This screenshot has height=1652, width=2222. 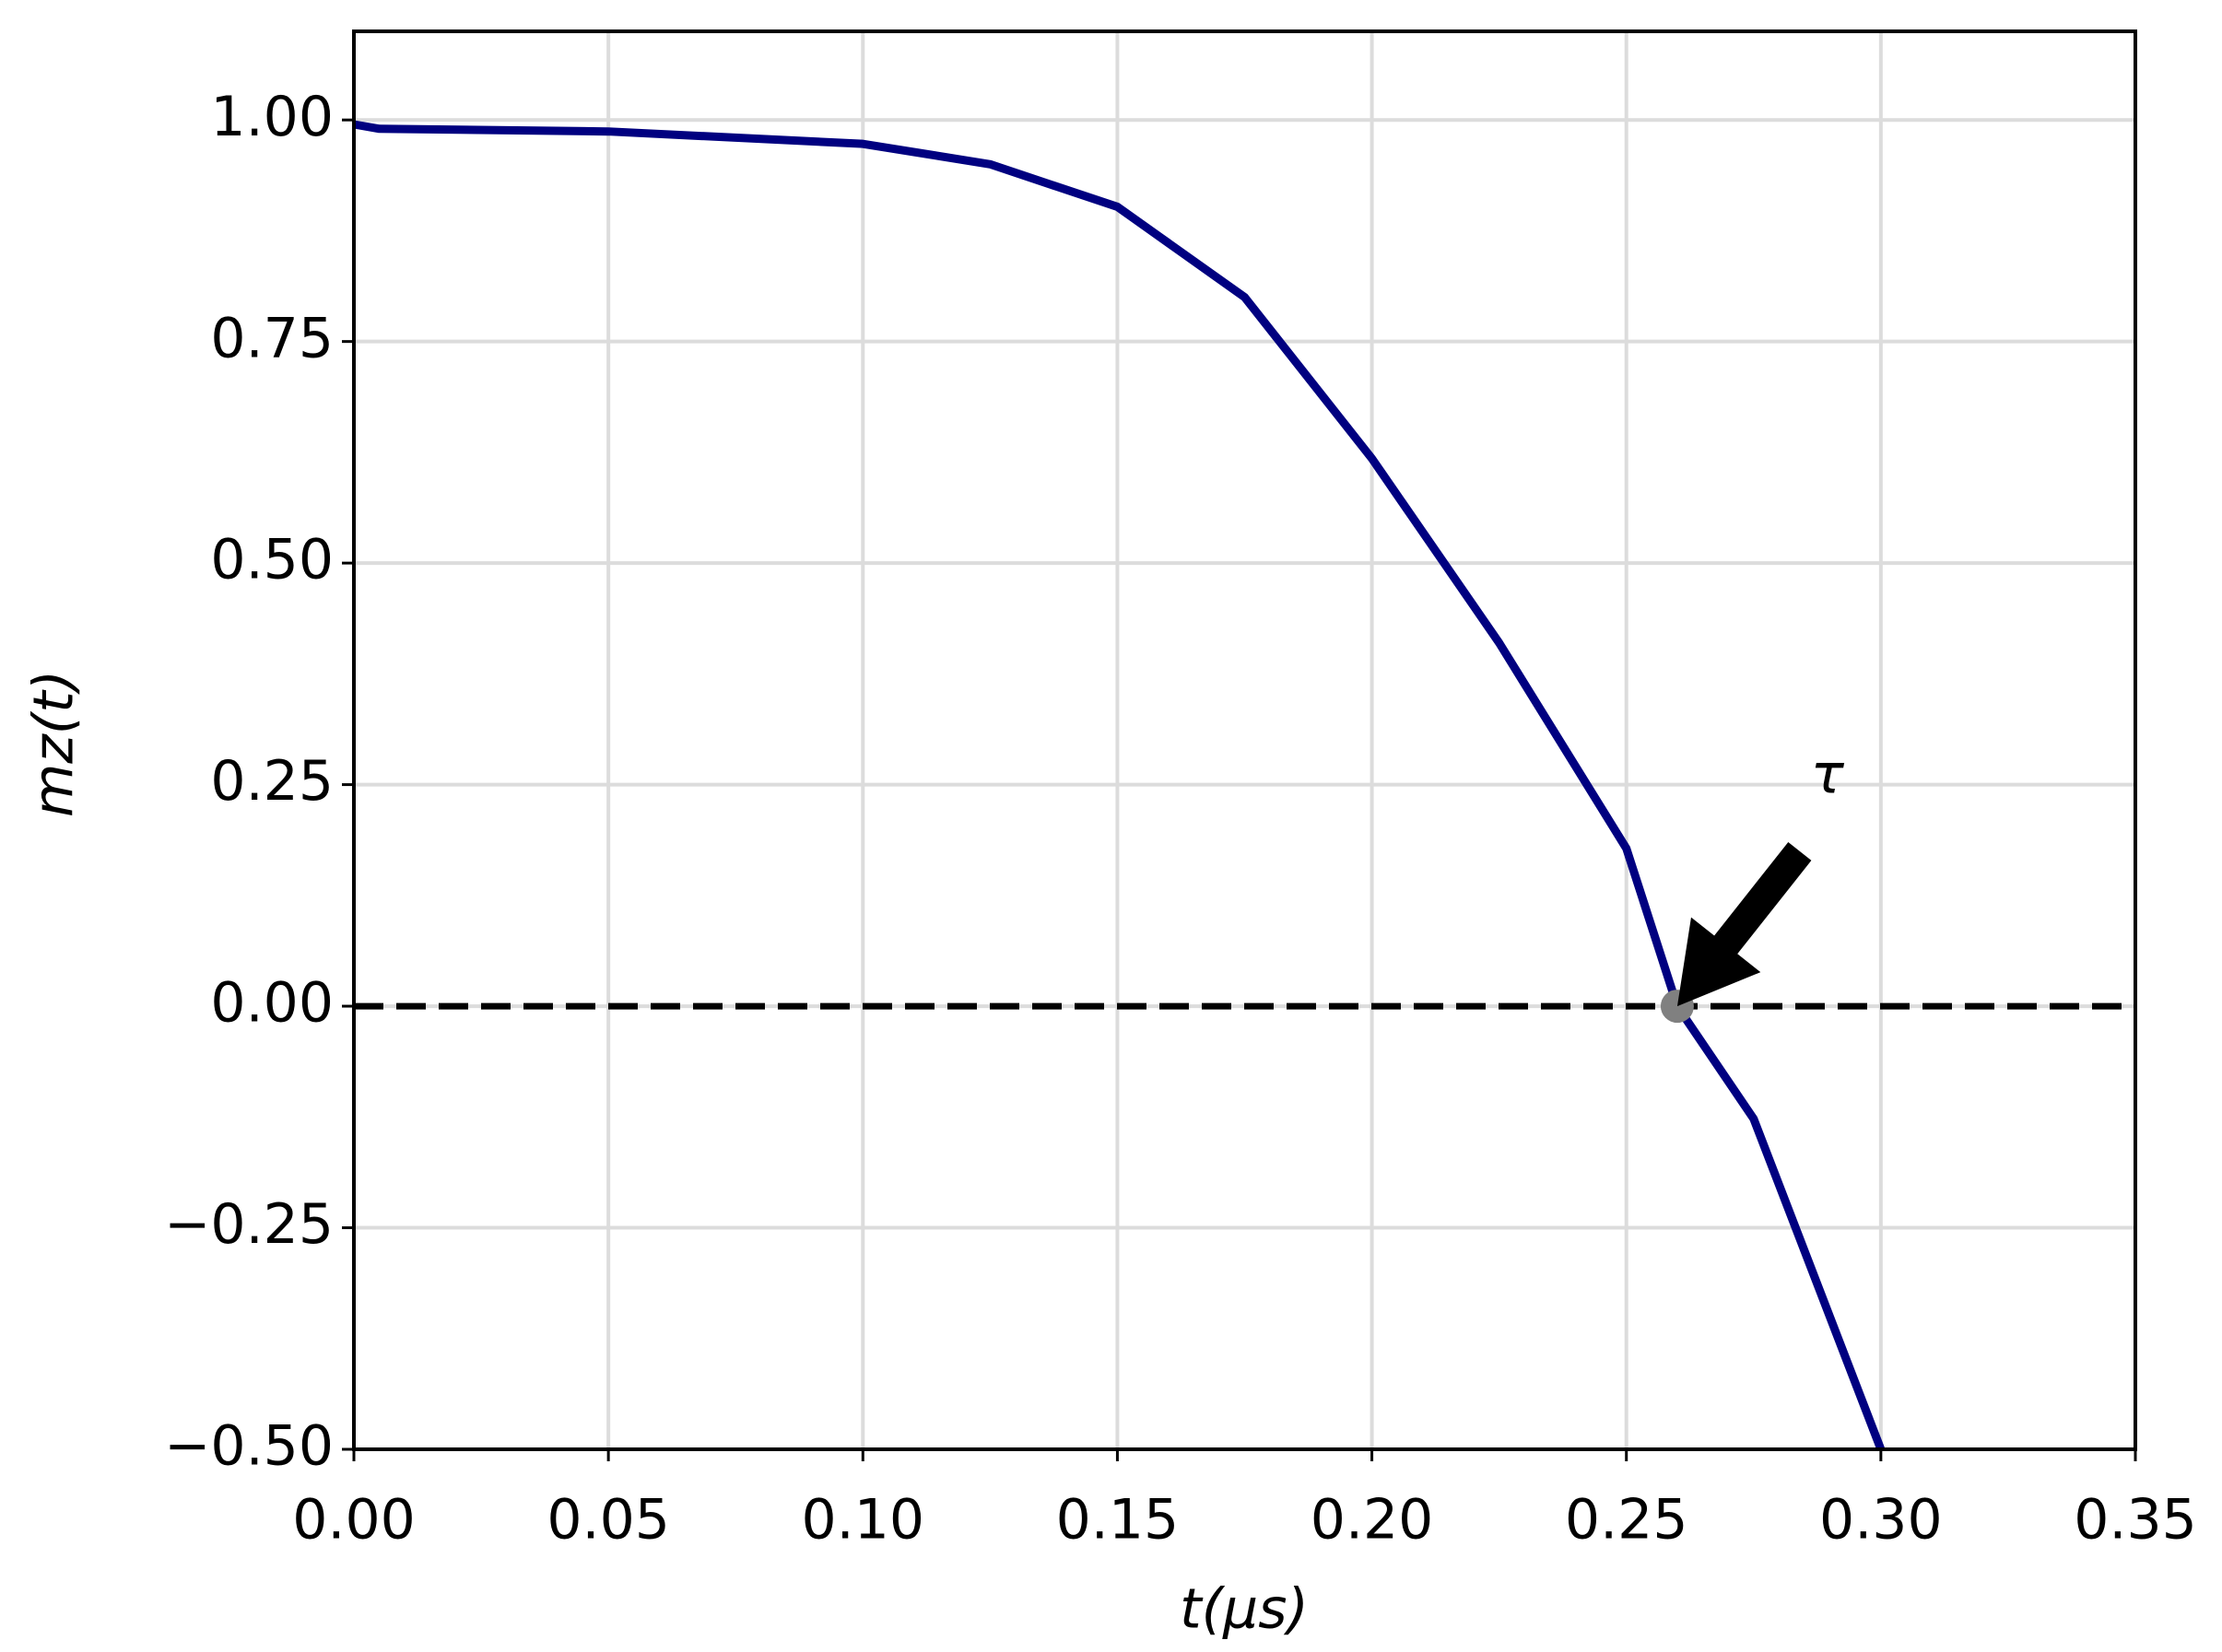 I want to click on x-tick-label: 0.10, so click(x=862, y=1520).